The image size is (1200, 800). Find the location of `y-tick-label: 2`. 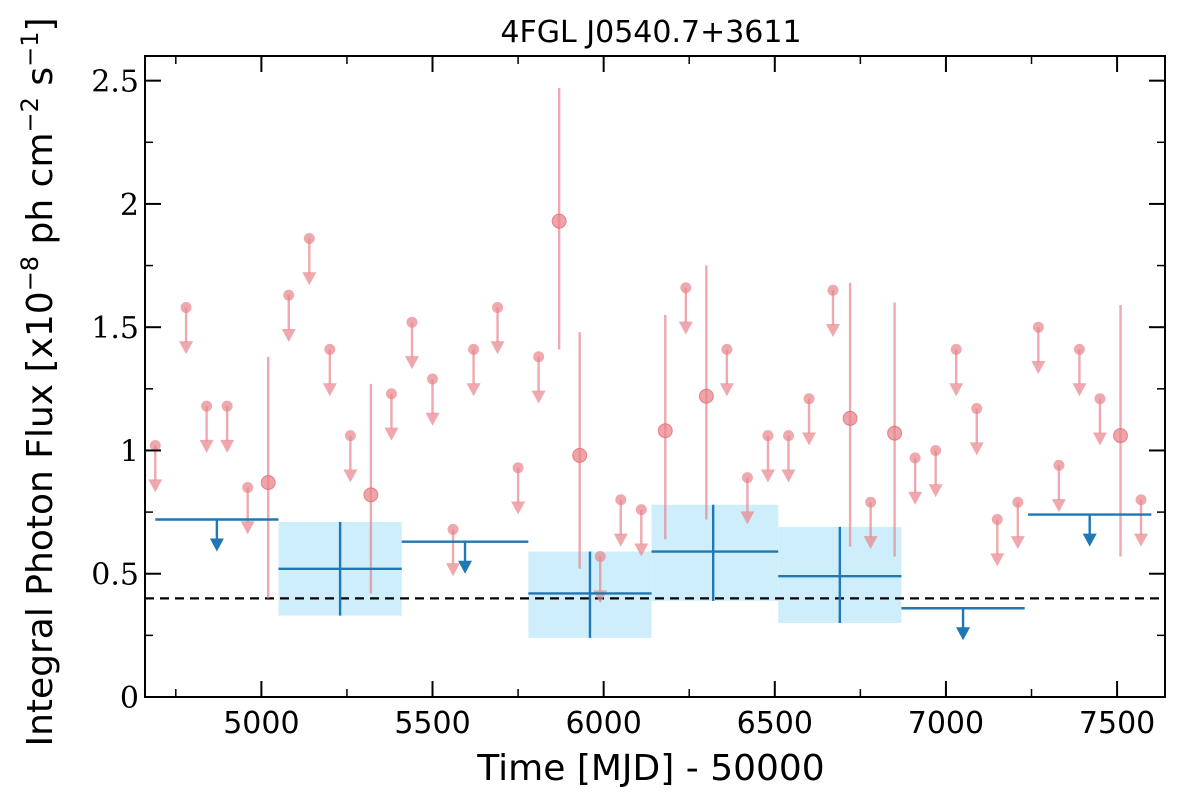

y-tick-label: 2 is located at coordinates (129, 205).